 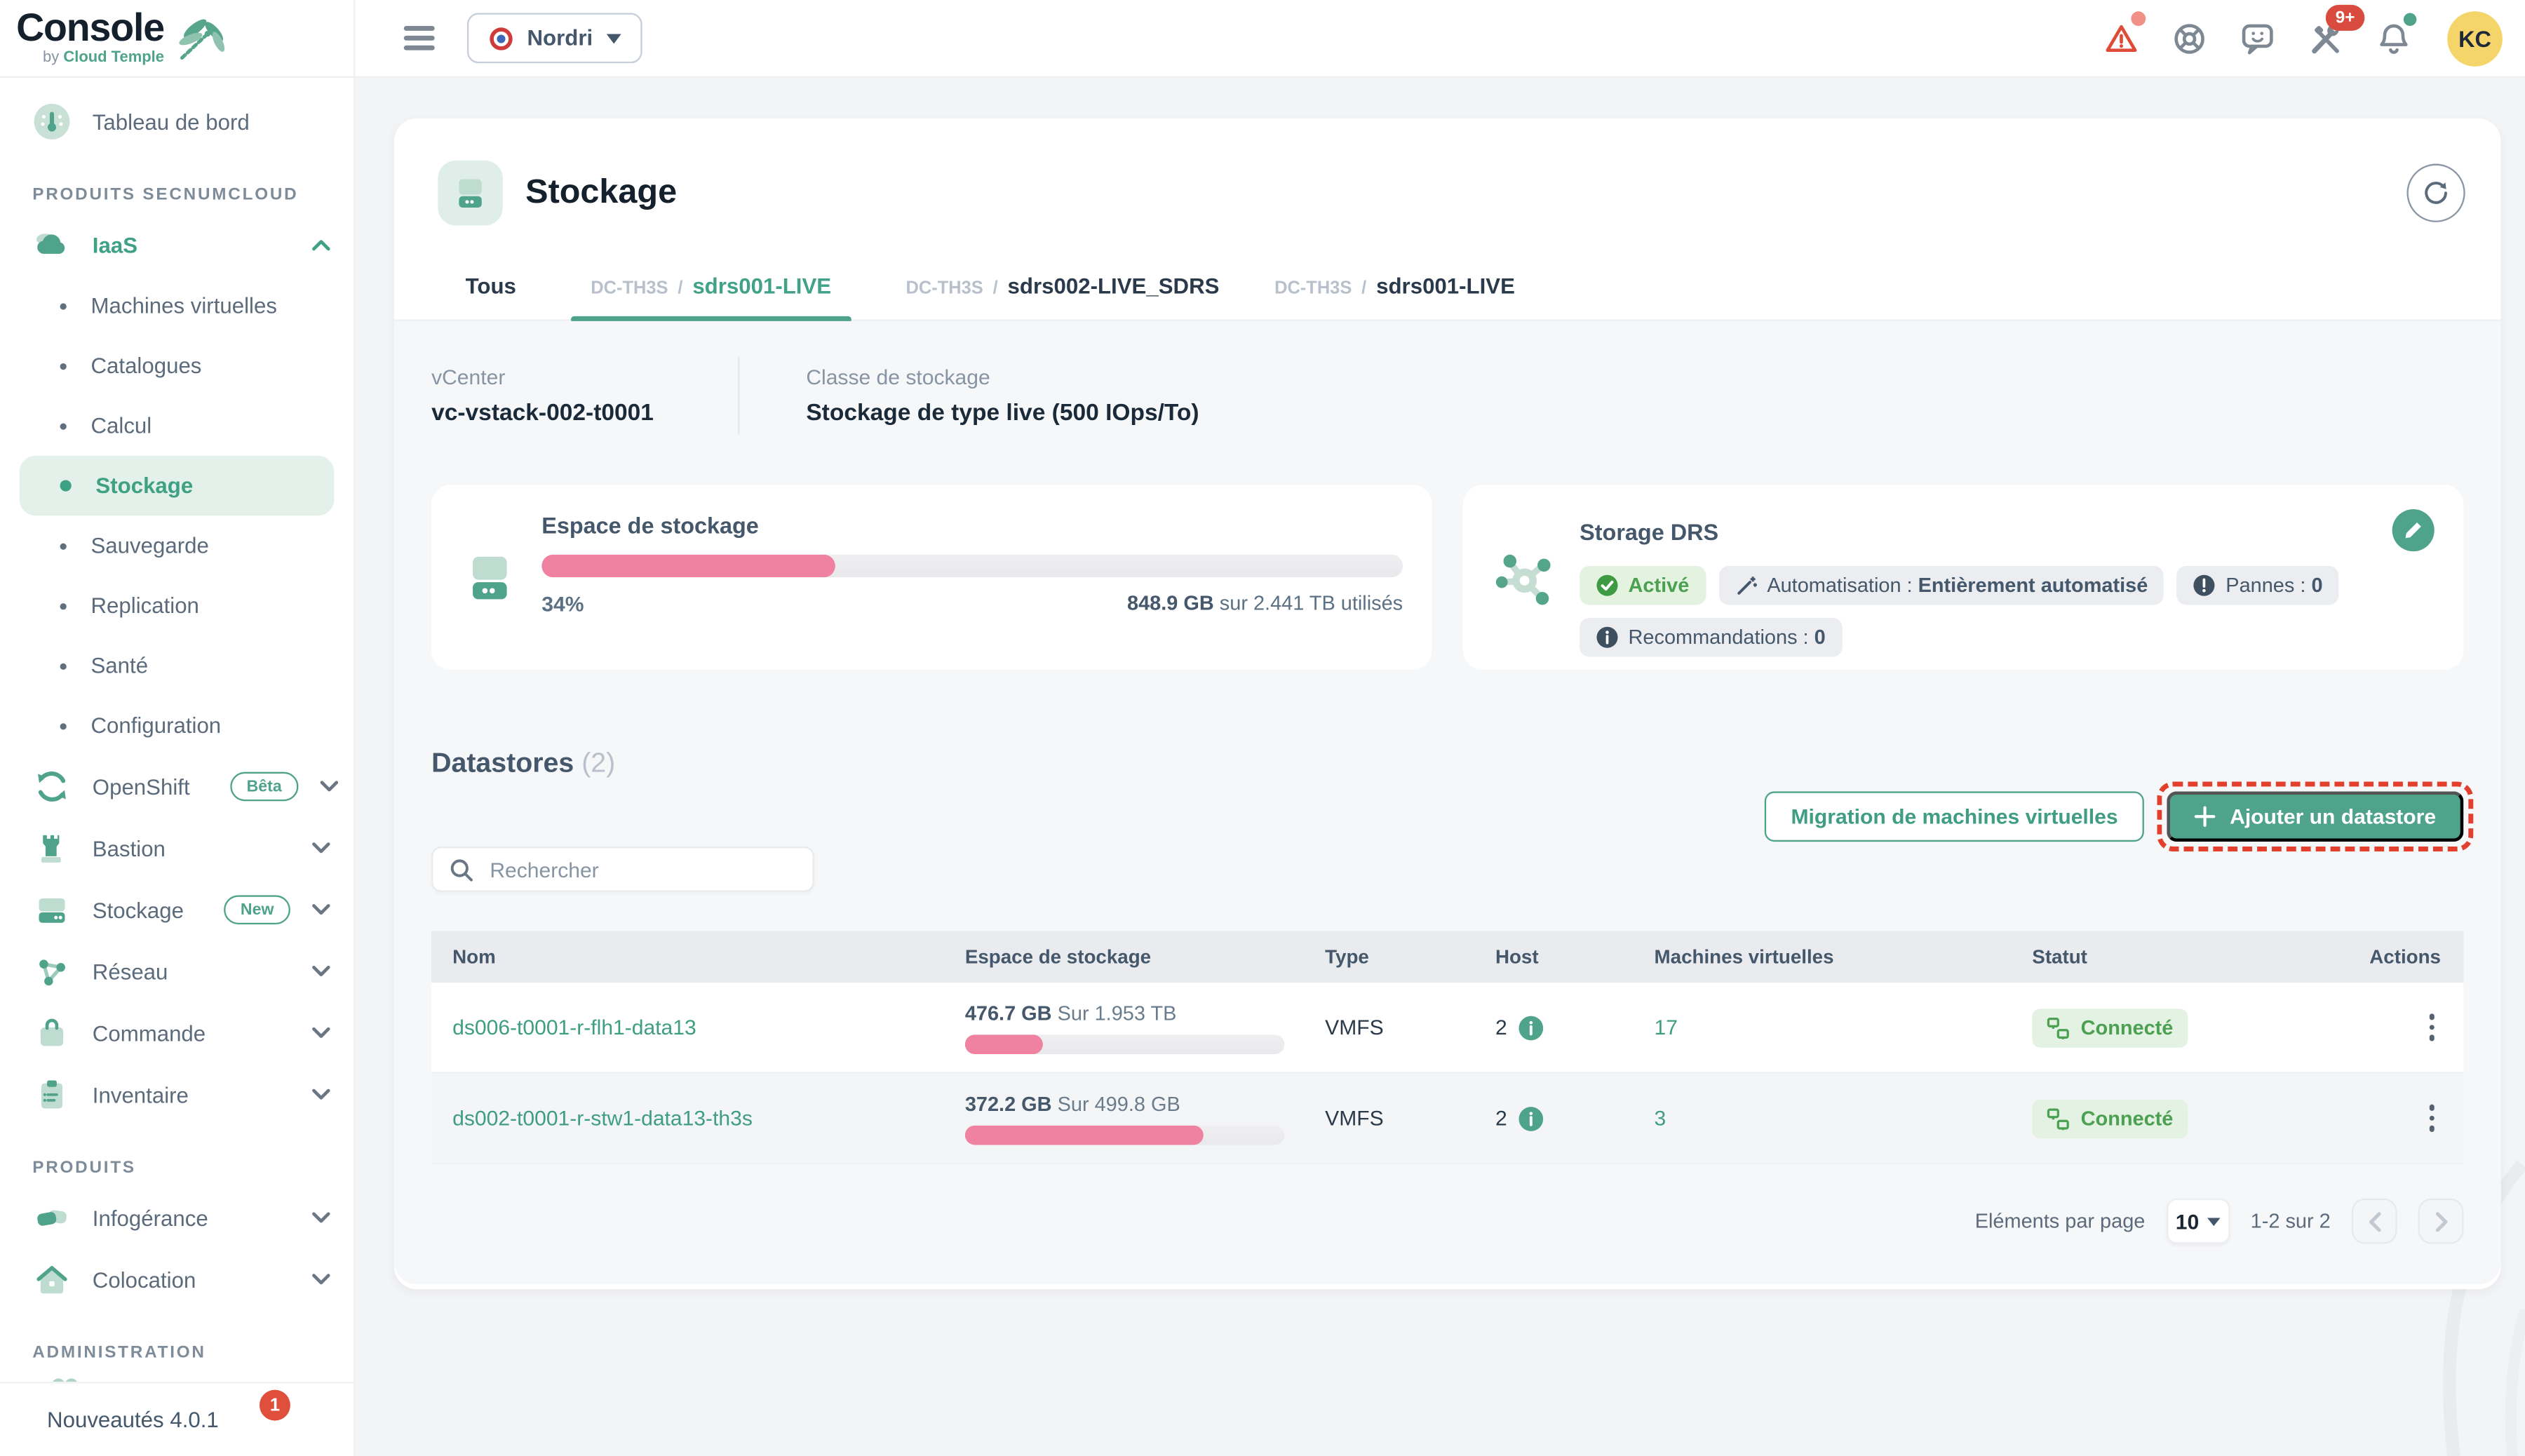 What do you see at coordinates (468, 377) in the screenshot?
I see `vcenter-label: vCenter` at bounding box center [468, 377].